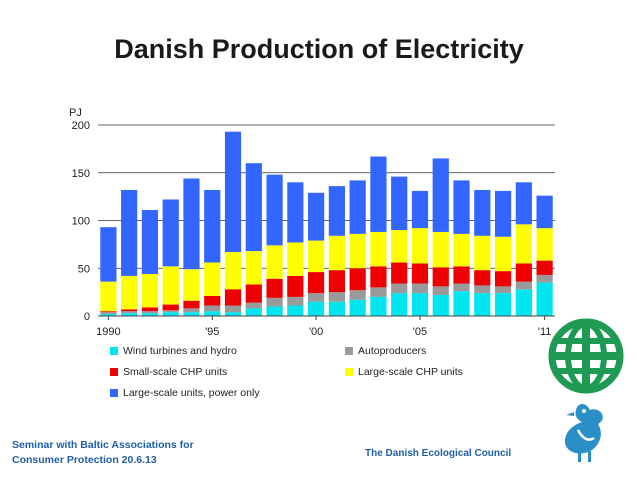 The width and height of the screenshot is (638, 479). Describe the element at coordinates (191, 393) in the screenshot. I see `legend-label-large-power: Large-scale units, power only` at that location.